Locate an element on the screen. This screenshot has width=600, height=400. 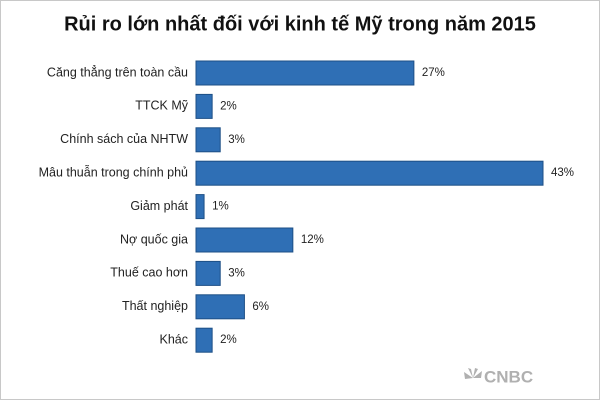
category-label: Mâu thuẫn trong chính phủ is located at coordinates (113, 171).